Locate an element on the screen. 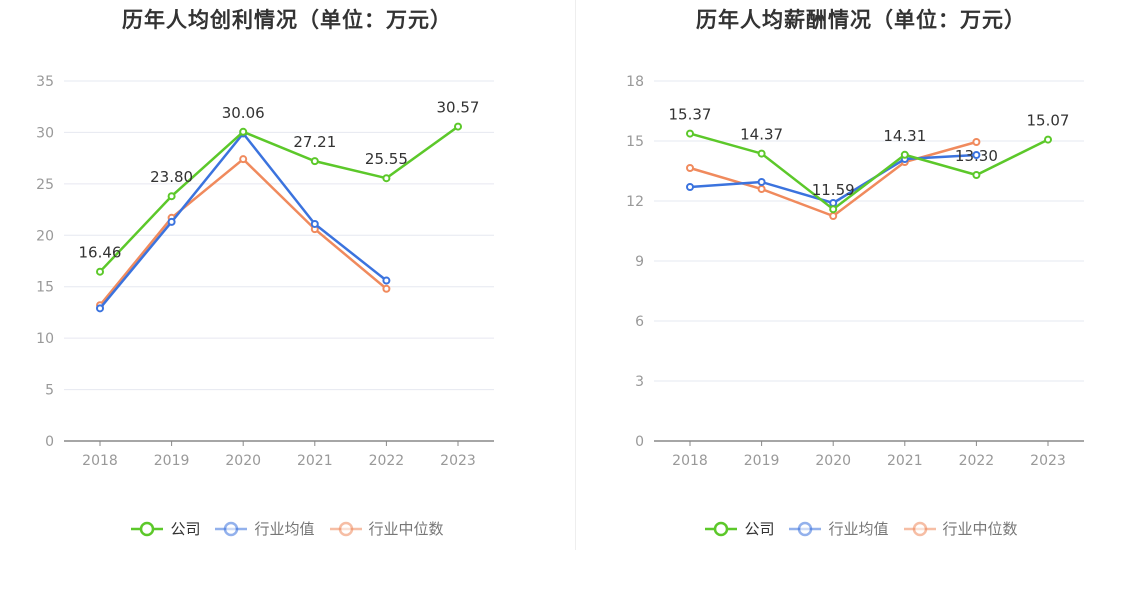  chart-title: 历年人均薪酬情况（单位：万元） is located at coordinates (861, 20).